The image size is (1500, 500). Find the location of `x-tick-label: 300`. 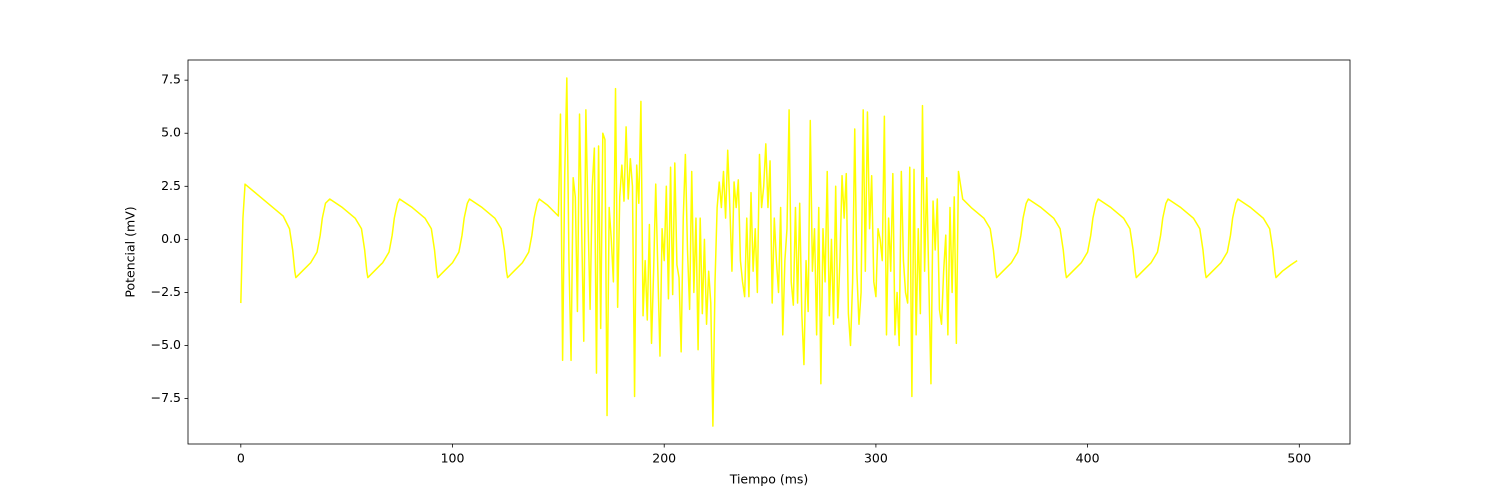

x-tick-label: 300 is located at coordinates (876, 458).